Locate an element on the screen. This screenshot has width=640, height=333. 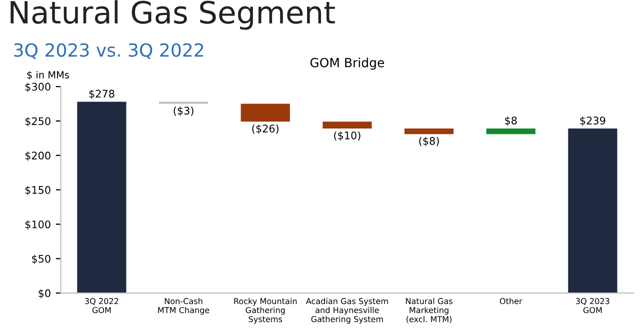
x-tick-label: 3Q 2022 GOM is located at coordinates (101, 306).